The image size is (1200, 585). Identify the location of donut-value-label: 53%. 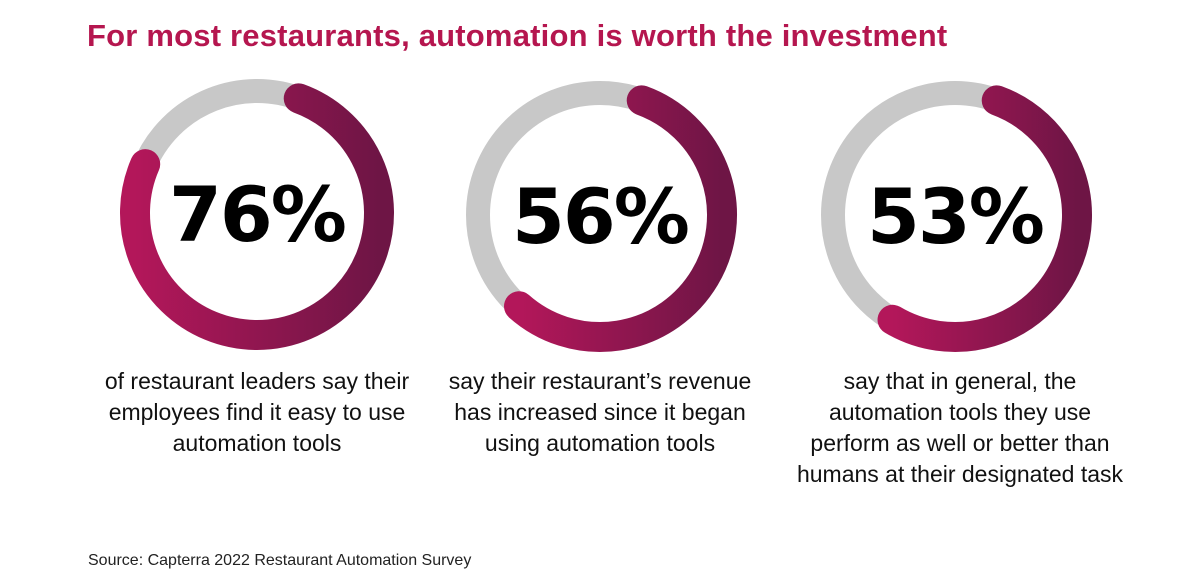
(955, 216).